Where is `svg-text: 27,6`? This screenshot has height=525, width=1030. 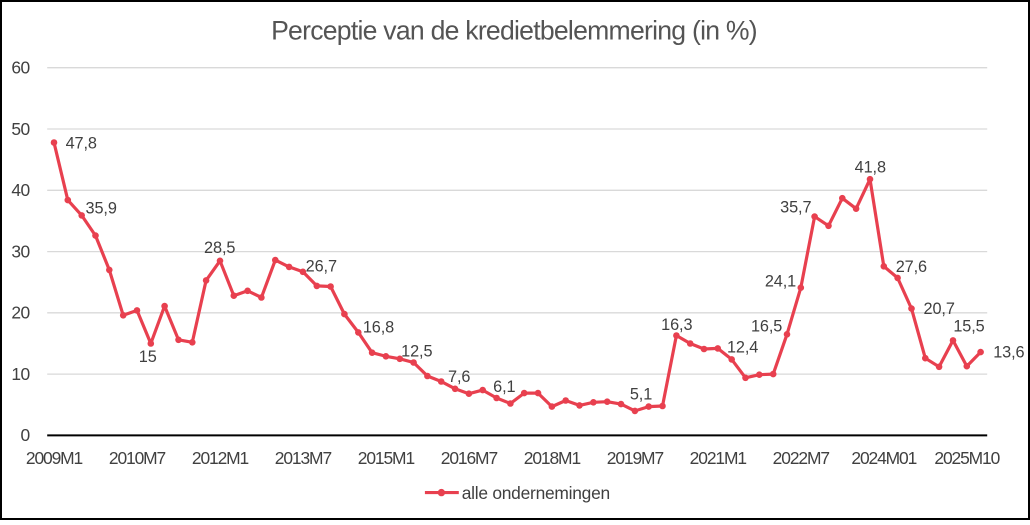 svg-text: 27,6 is located at coordinates (911, 267).